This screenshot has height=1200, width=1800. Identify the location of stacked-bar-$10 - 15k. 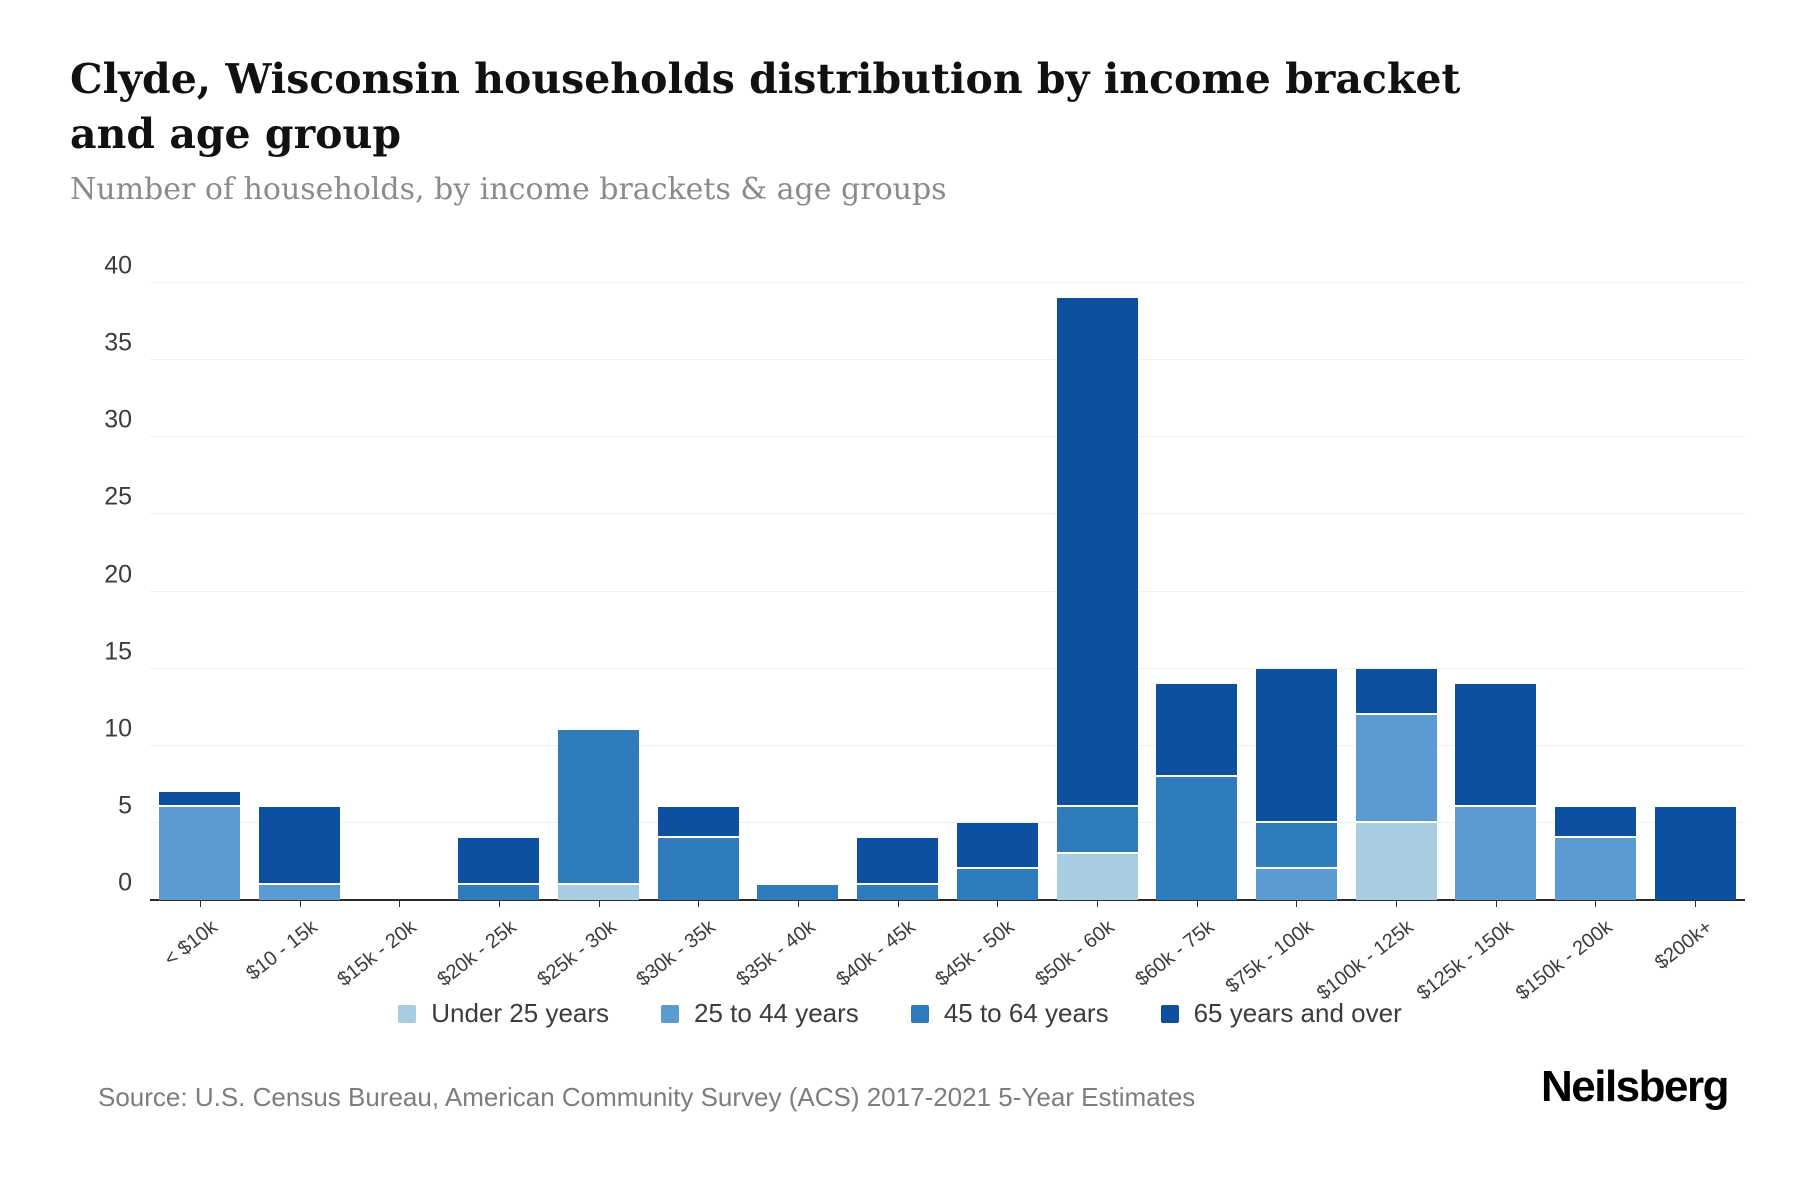
(300, 853).